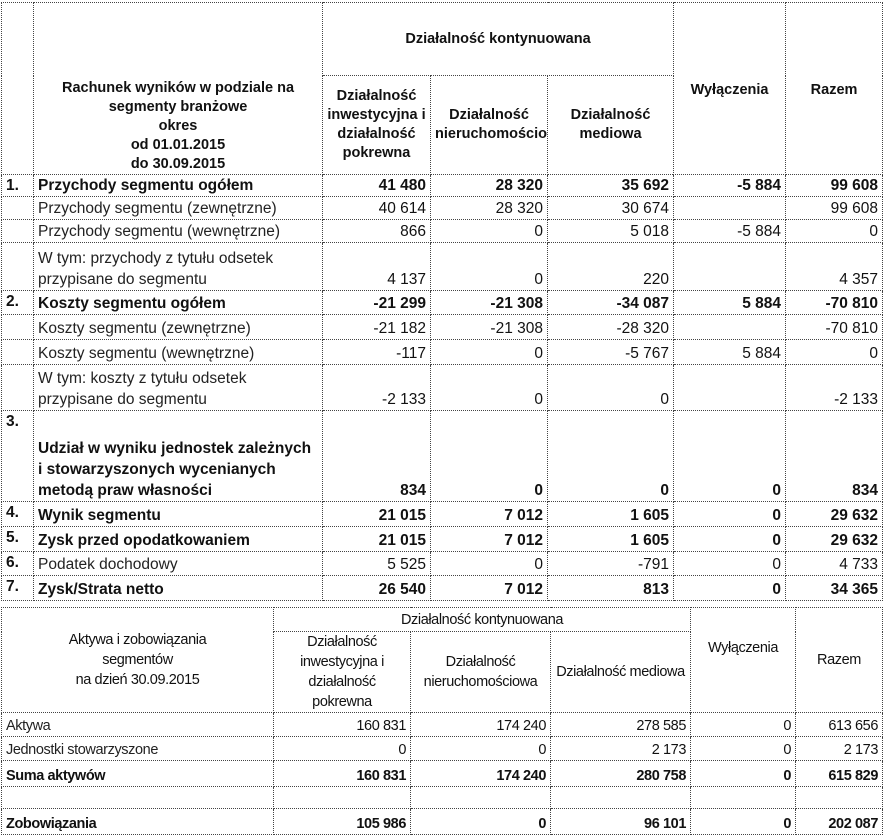 This screenshot has height=837, width=884. Describe the element at coordinates (17, 514) in the screenshot. I see `row-number: 4.` at that location.